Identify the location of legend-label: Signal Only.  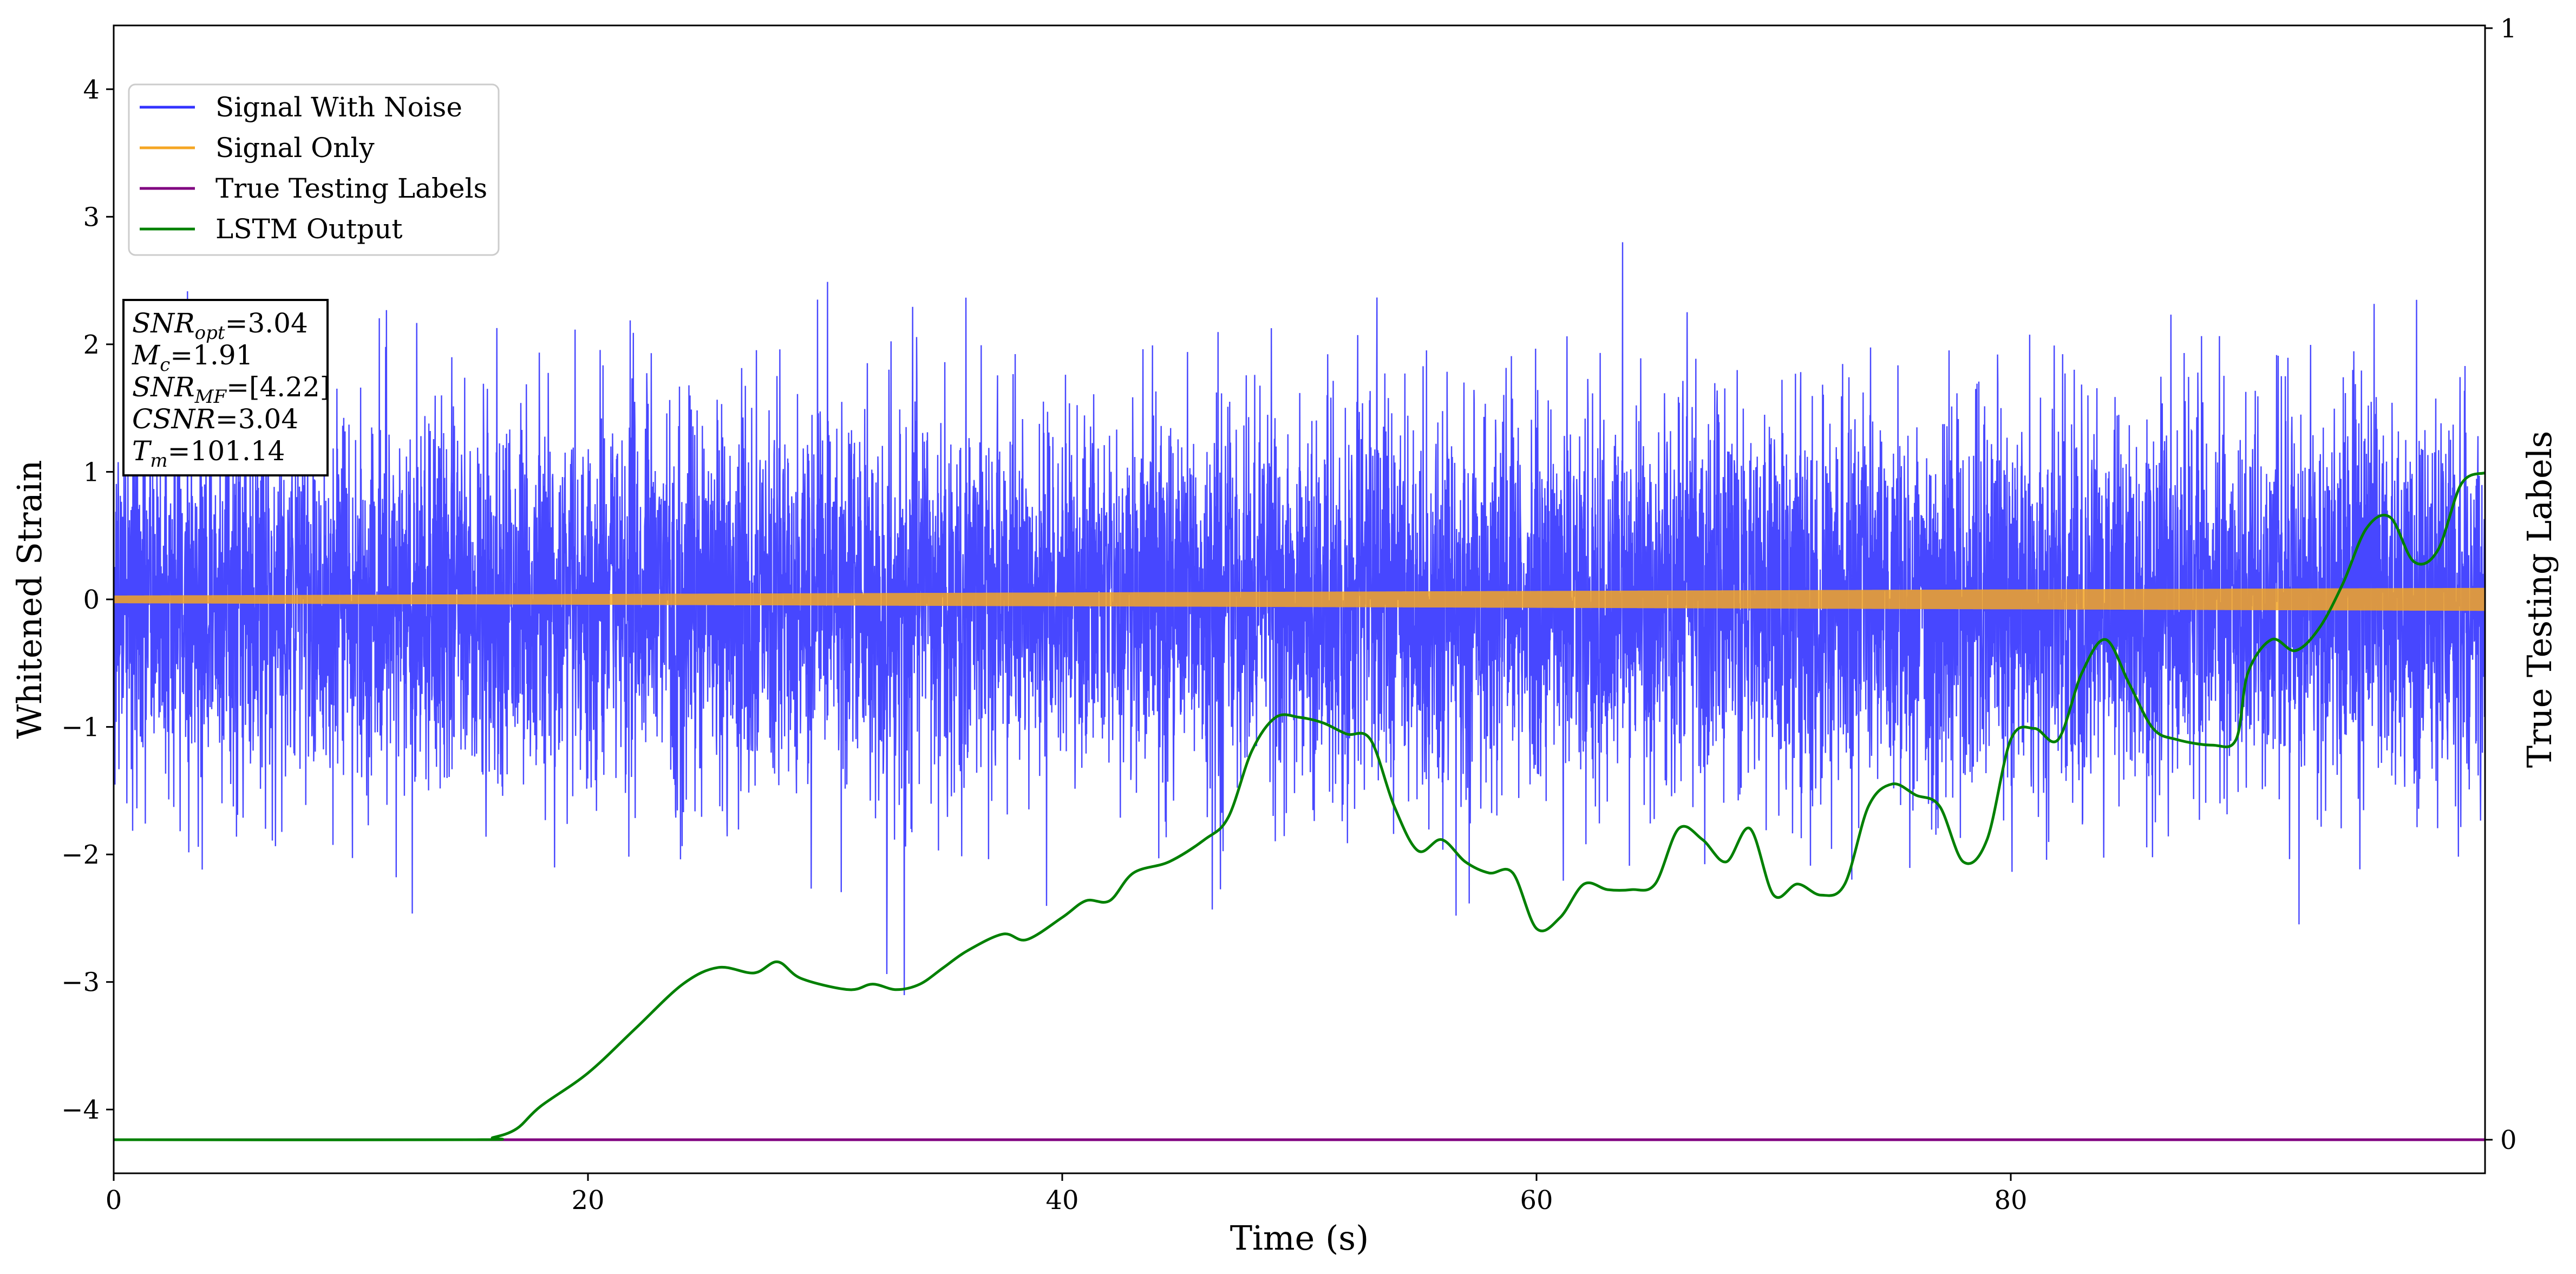
(295, 148).